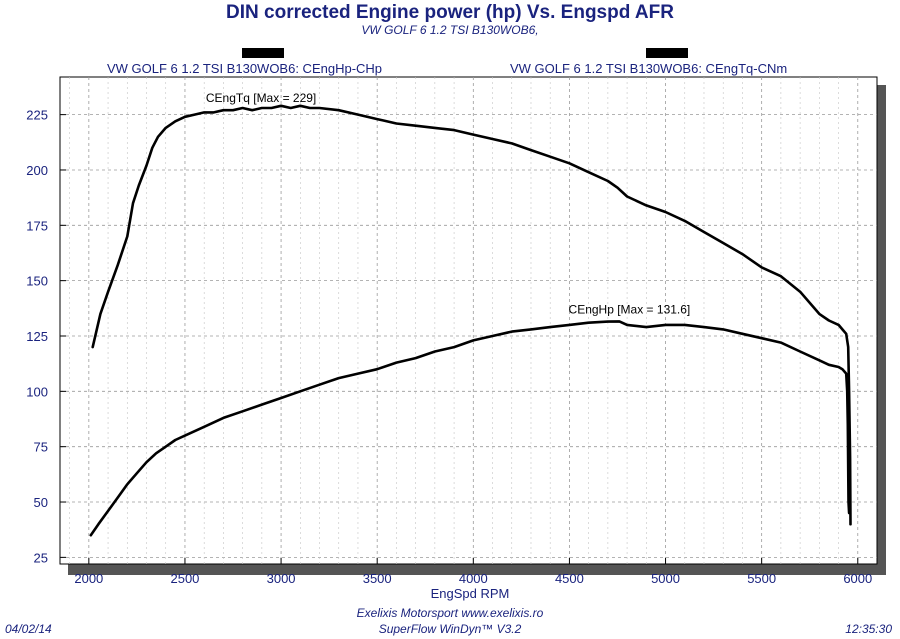 The height and width of the screenshot is (639, 900). What do you see at coordinates (761, 578) in the screenshot?
I see `x-tick-label: 5500` at bounding box center [761, 578].